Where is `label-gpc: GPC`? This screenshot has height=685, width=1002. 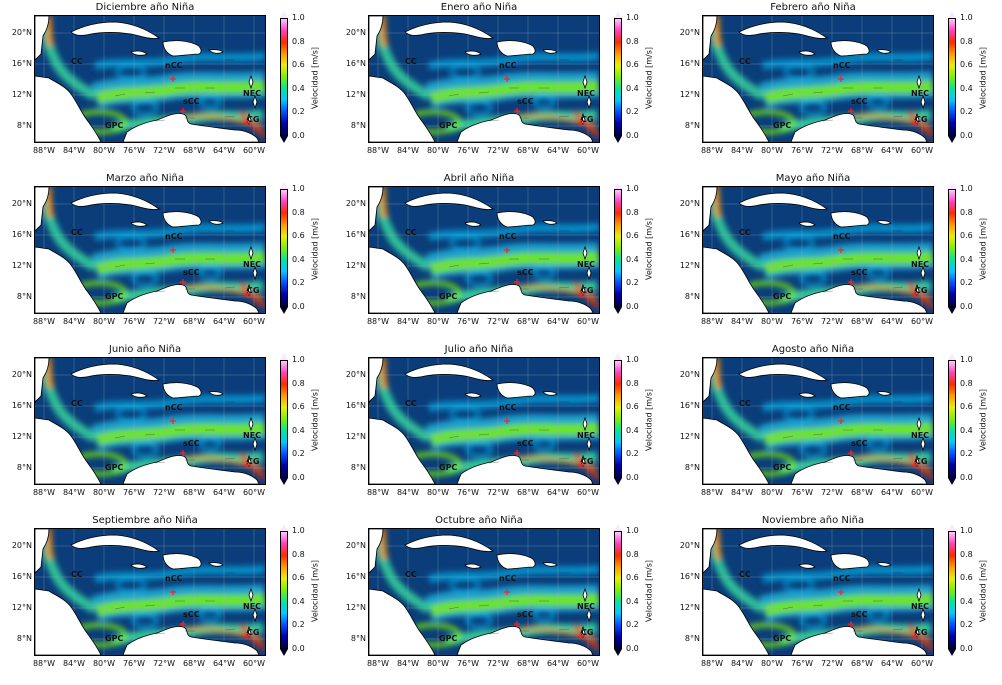
label-gpc: GPC is located at coordinates (448, 467).